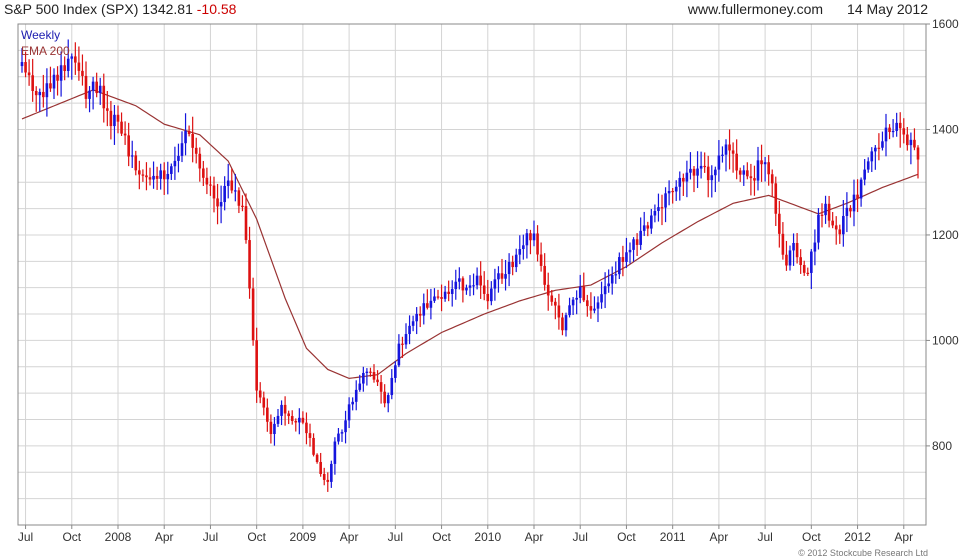 The width and height of the screenshot is (980, 560). What do you see at coordinates (863, 553) in the screenshot?
I see `copyright-credit: © 2012 Stockcube Research Ltd` at bounding box center [863, 553].